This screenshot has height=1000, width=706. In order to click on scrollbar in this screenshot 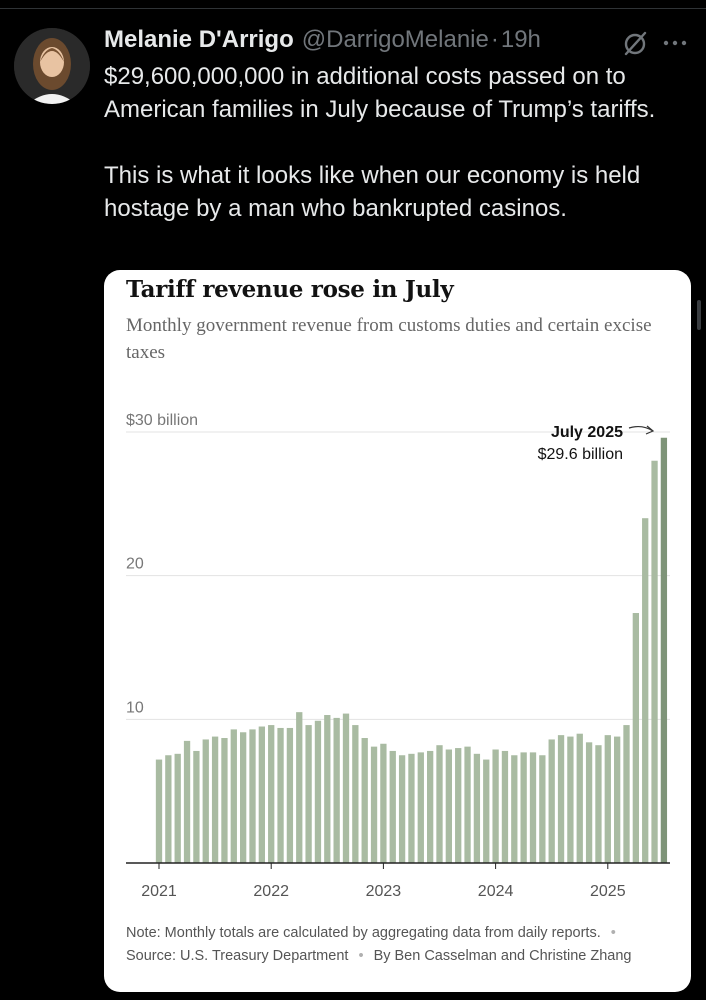, I will do `click(699, 315)`.